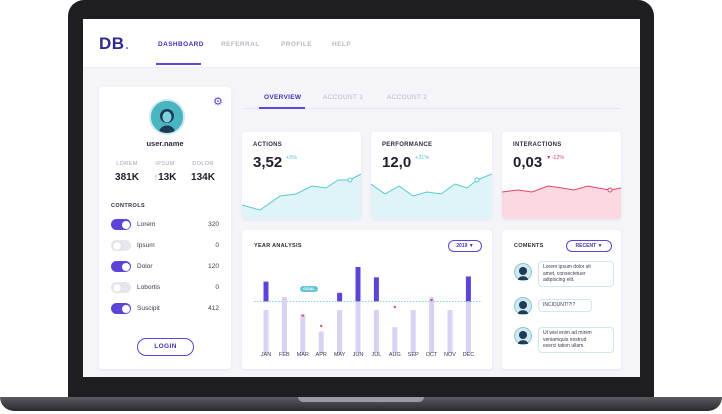 This screenshot has height=414, width=722. I want to click on user-avatar-illustration, so click(167, 117).